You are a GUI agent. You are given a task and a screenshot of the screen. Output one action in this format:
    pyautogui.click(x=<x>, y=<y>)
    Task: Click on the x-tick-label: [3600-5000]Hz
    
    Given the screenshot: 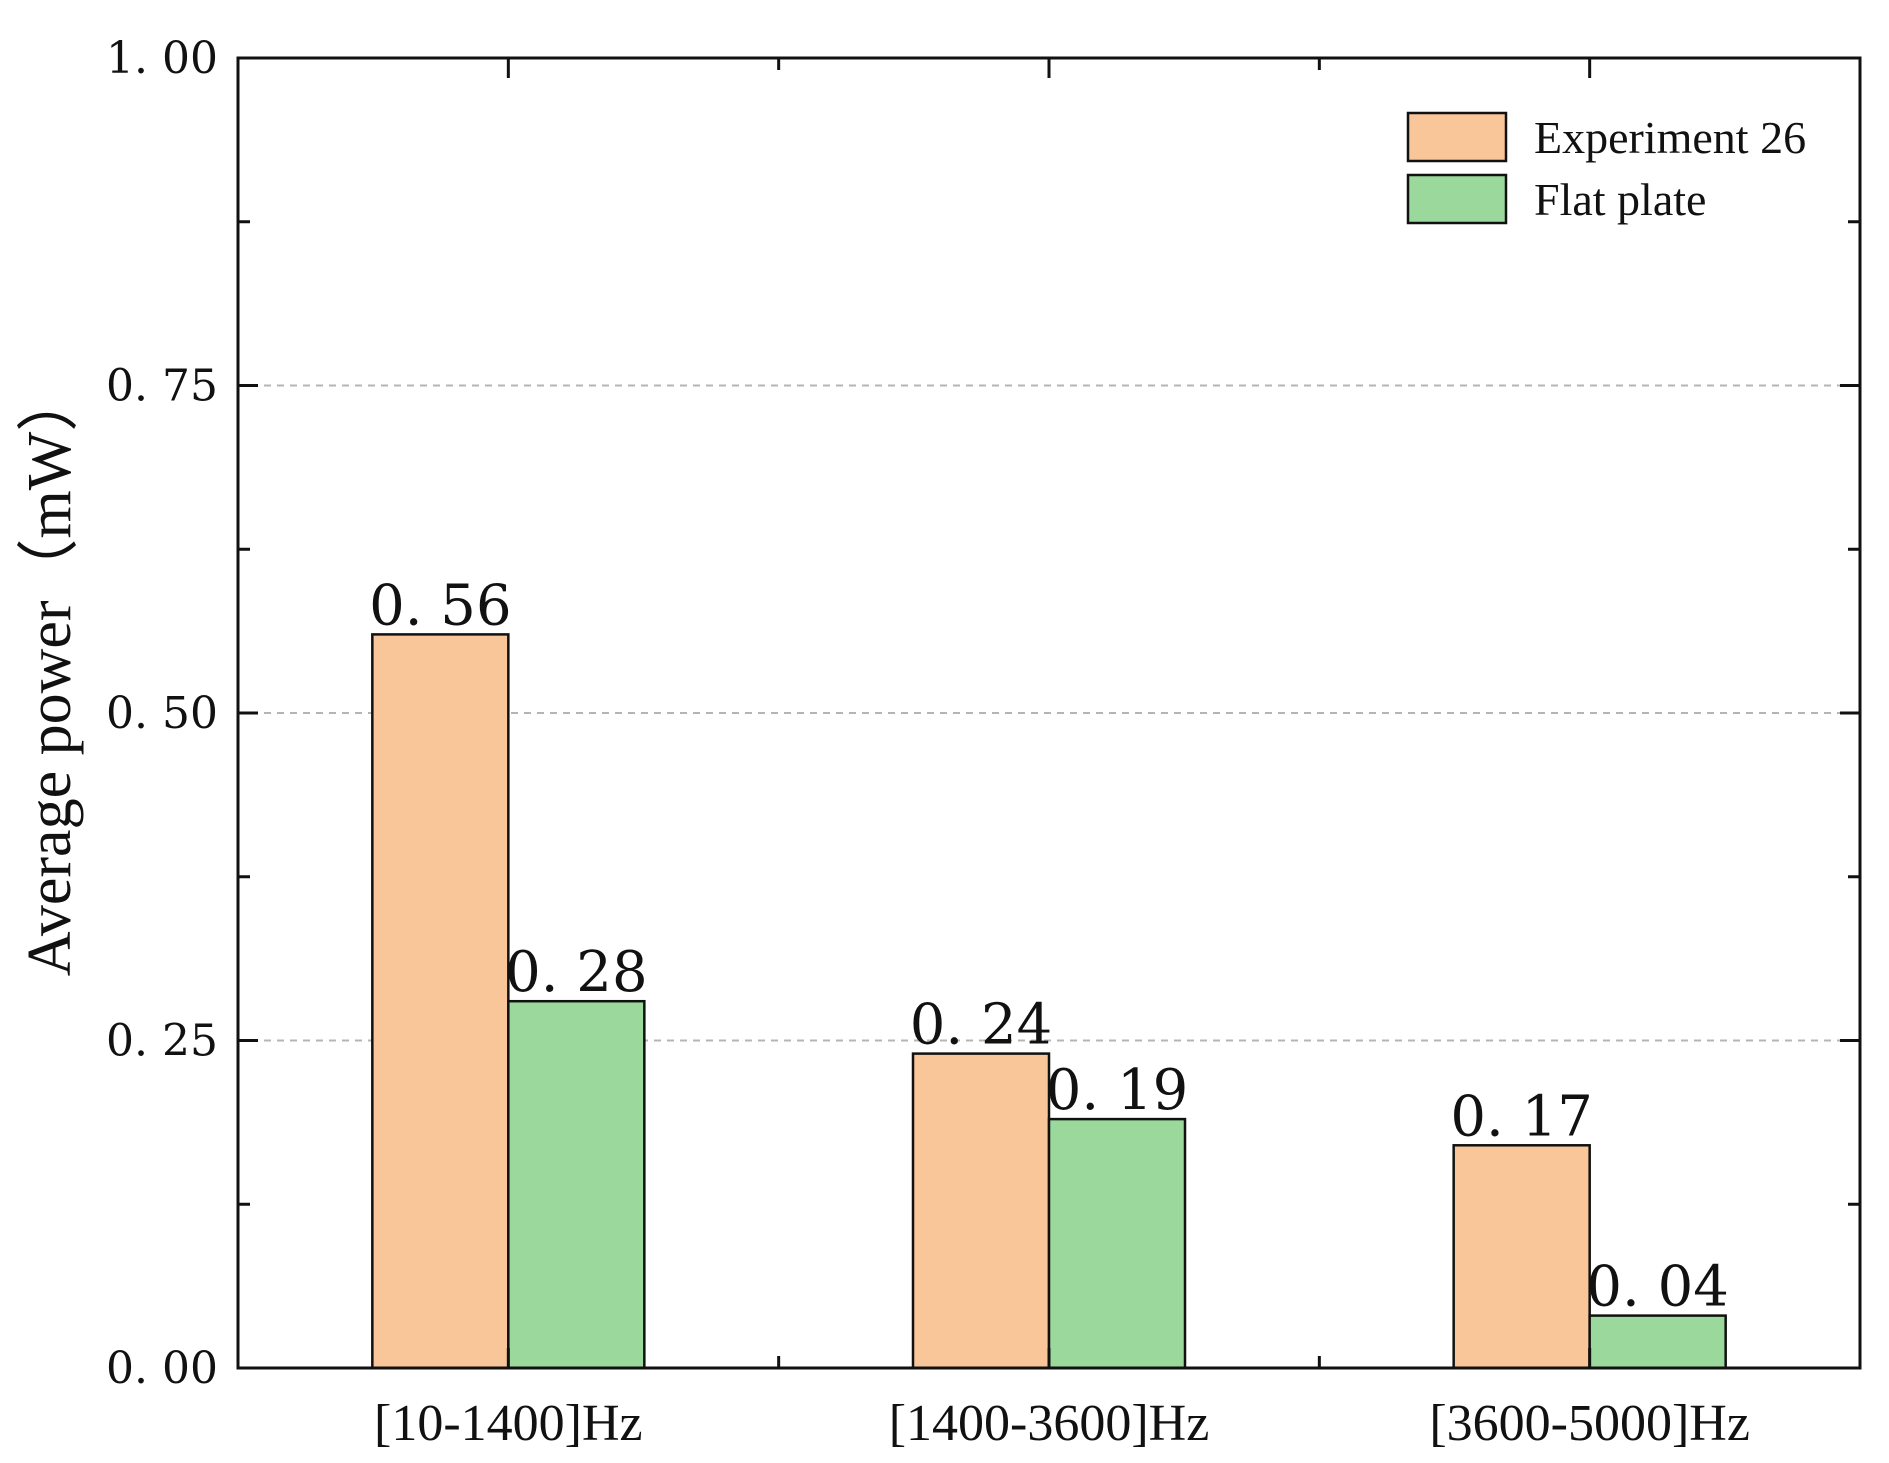 What is the action you would take?
    pyautogui.click(x=1589, y=1423)
    